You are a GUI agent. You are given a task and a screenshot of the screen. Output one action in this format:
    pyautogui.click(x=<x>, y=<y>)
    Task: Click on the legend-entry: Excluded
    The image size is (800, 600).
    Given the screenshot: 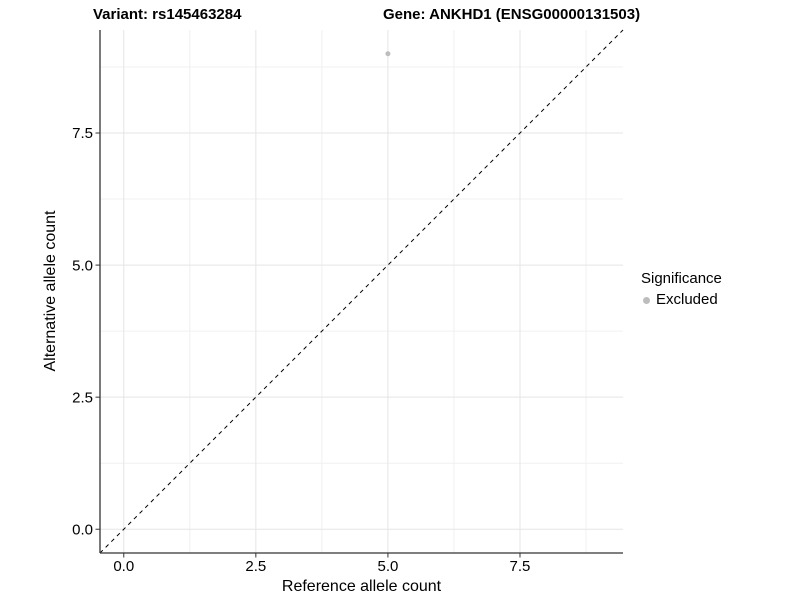 What is the action you would take?
    pyautogui.click(x=681, y=300)
    